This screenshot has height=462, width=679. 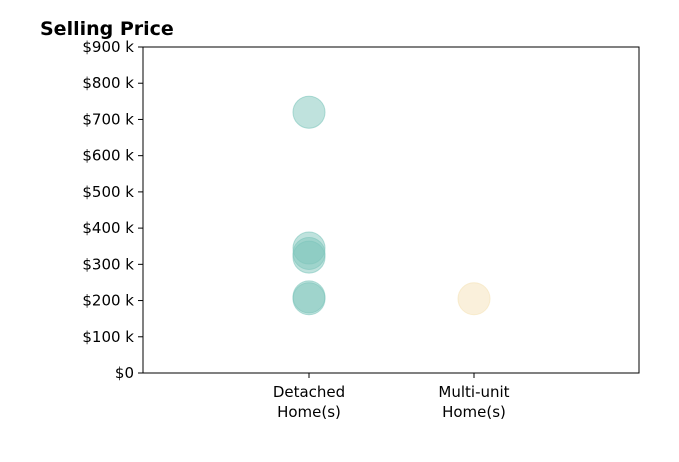 I want to click on y-tick-label: $300 k, so click(x=108, y=264).